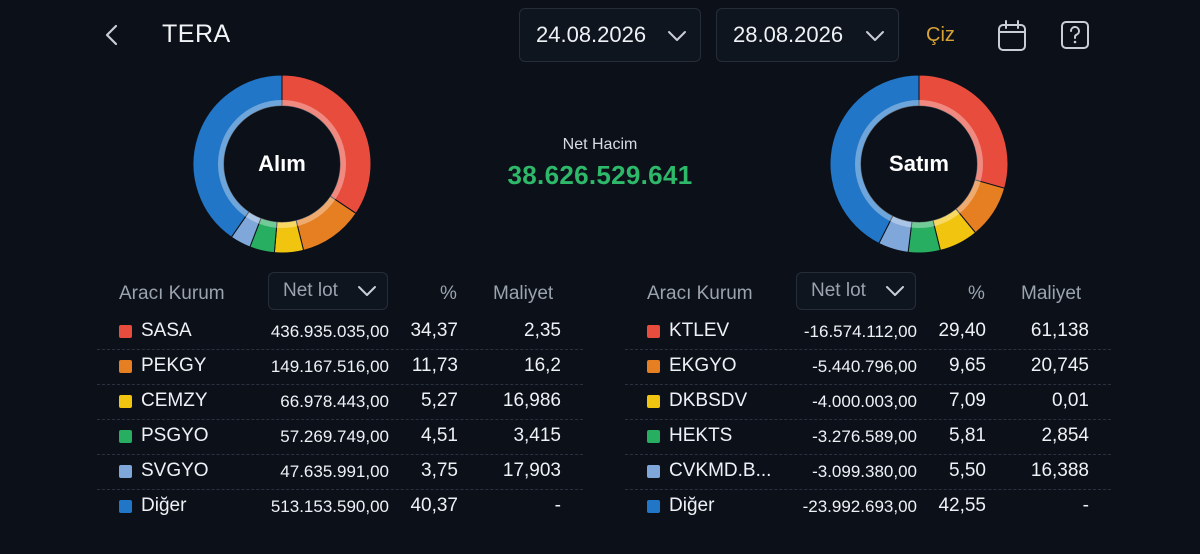 The height and width of the screenshot is (554, 1200). What do you see at coordinates (531, 470) in the screenshot?
I see `cost: 17,903` at bounding box center [531, 470].